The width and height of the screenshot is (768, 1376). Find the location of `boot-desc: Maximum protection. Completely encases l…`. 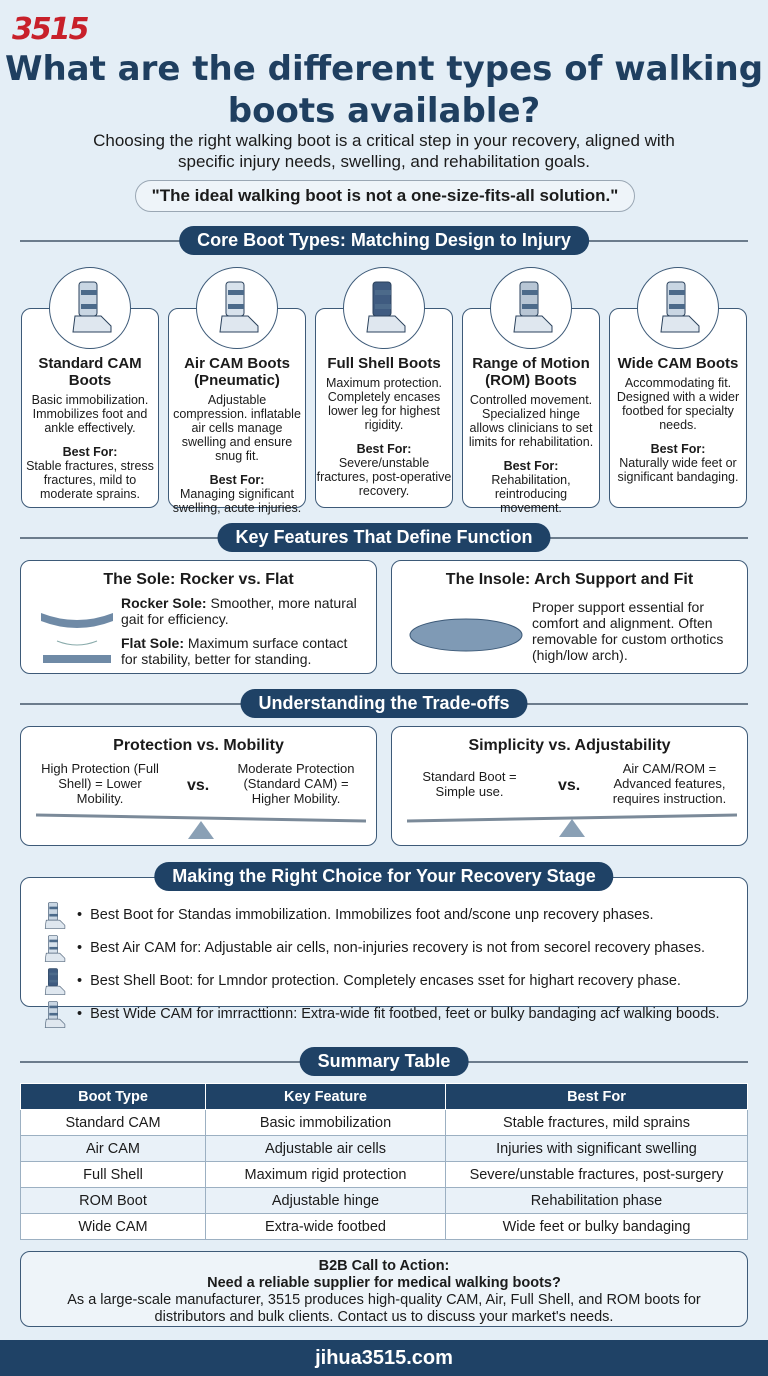

boot-desc: Maximum protection. Completely encases l… is located at coordinates (383, 404).